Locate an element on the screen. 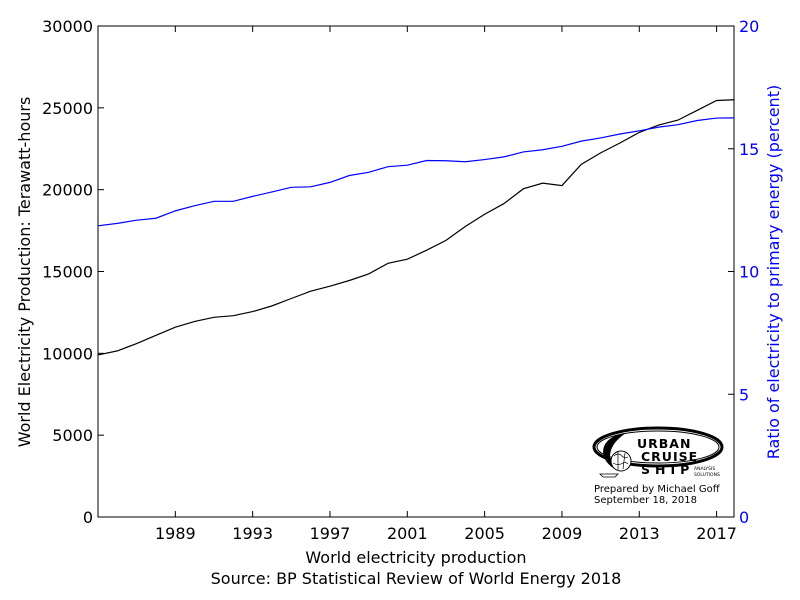 This screenshot has width=800, height=600. logo-tagline-analysis: ANALYSIS is located at coordinates (704, 469).